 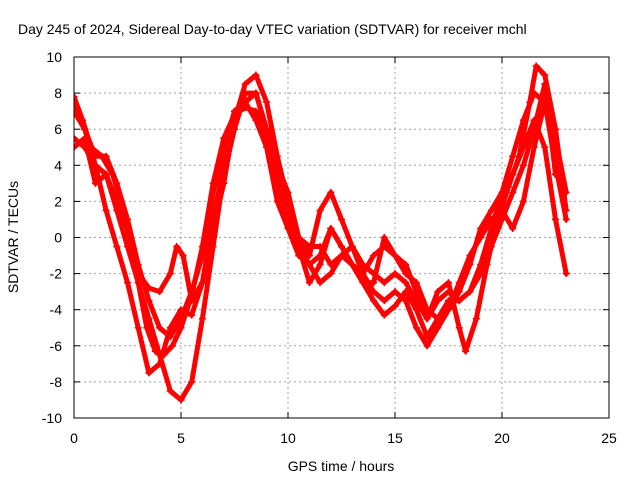 I want to click on y-tick-label: 2, so click(x=58, y=201).